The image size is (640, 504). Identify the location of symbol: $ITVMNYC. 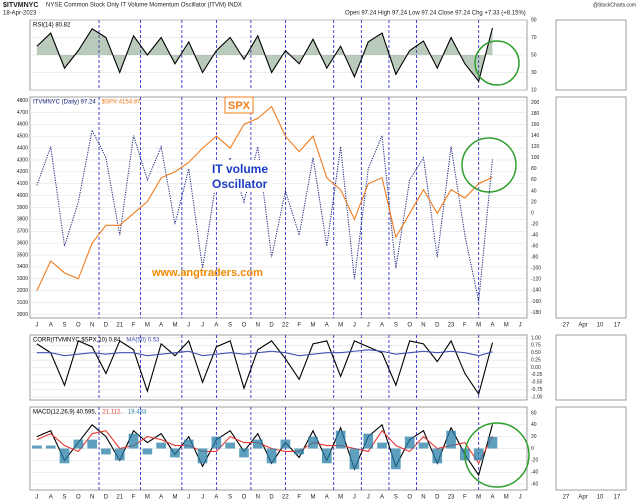
(20, 5).